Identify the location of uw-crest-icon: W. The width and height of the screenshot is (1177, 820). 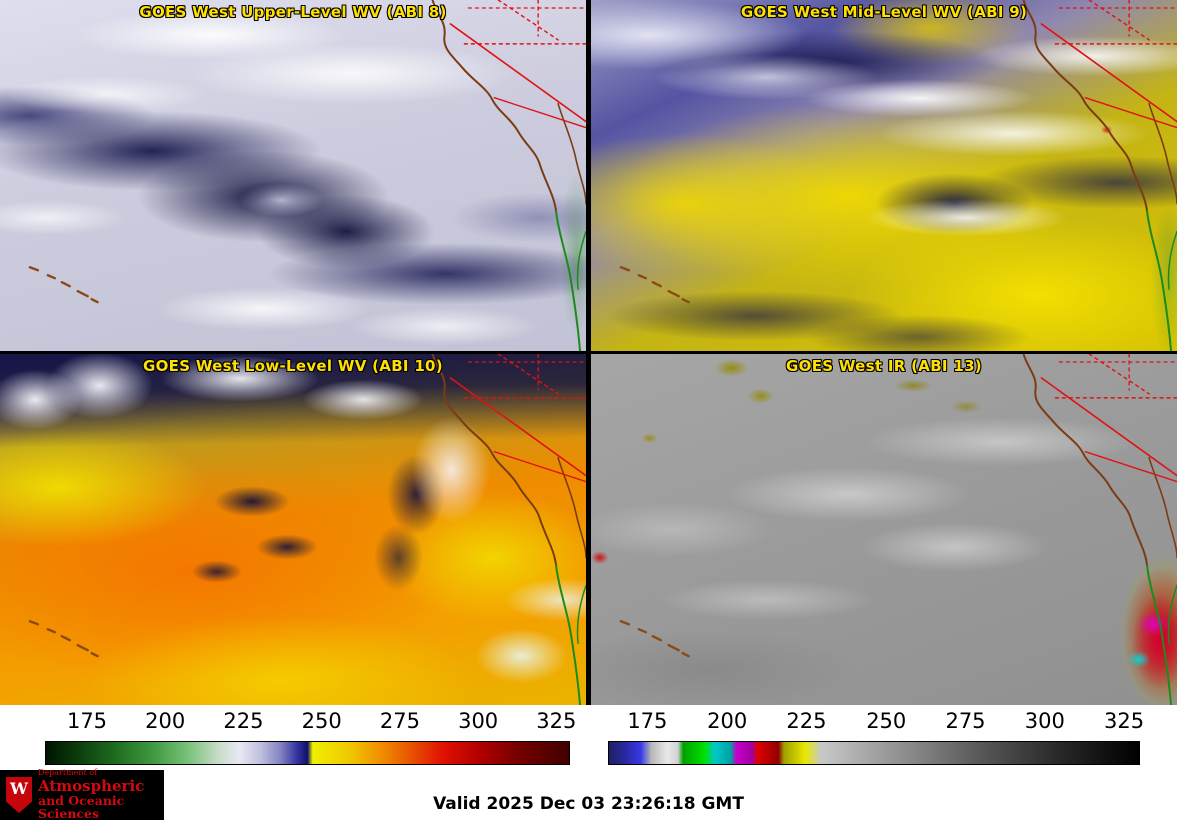
(19, 795).